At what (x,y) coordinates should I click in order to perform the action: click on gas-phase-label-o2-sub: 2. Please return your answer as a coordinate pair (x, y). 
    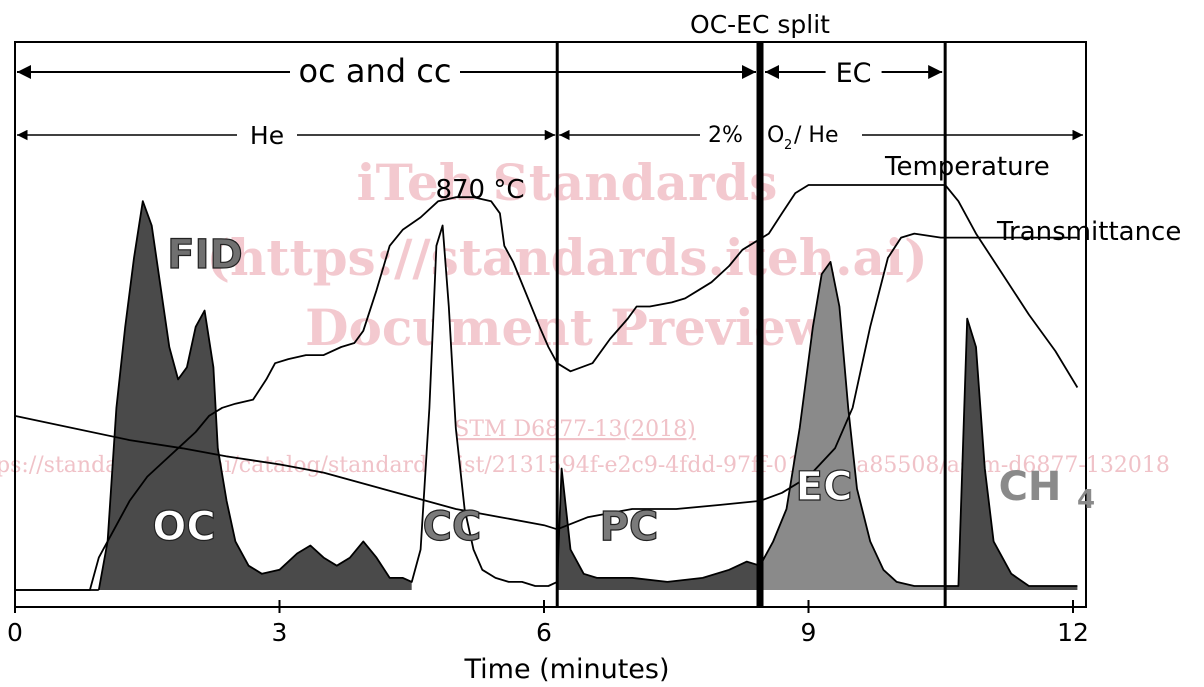
    Looking at the image, I should click on (788, 145).